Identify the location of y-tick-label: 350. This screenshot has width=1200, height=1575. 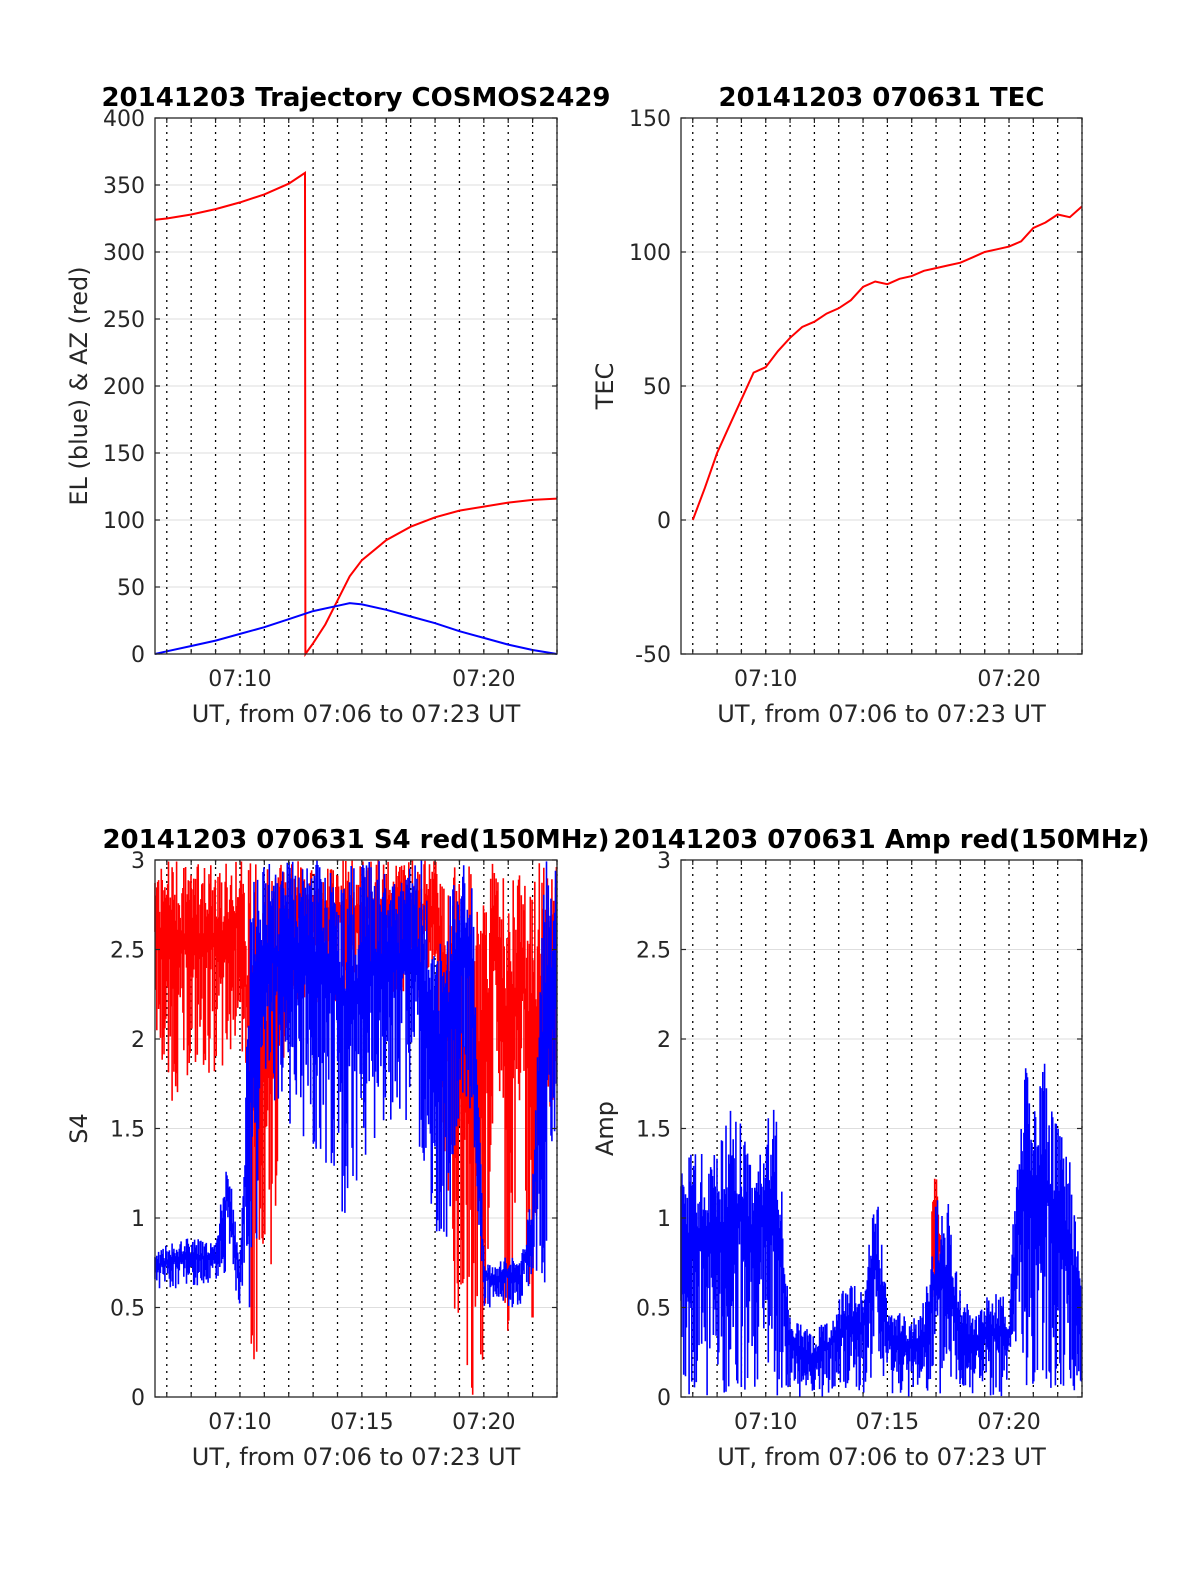
(124, 186).